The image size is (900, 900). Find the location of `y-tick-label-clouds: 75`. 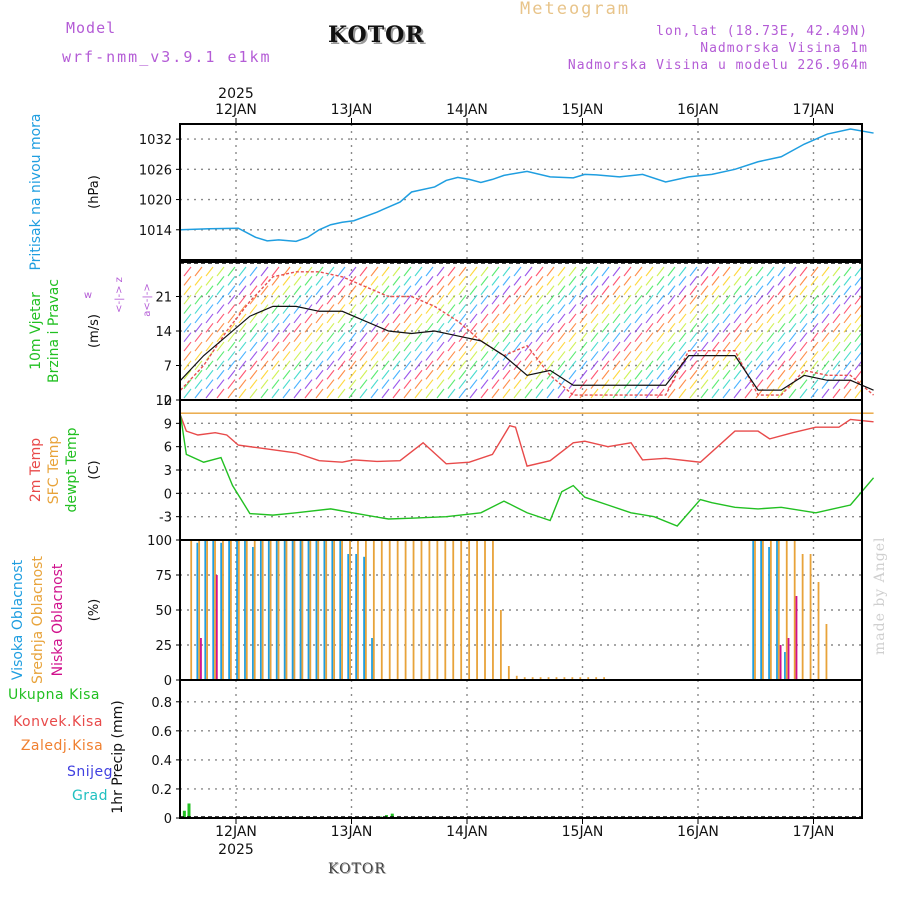

y-tick-label-clouds: 75 is located at coordinates (163, 576).